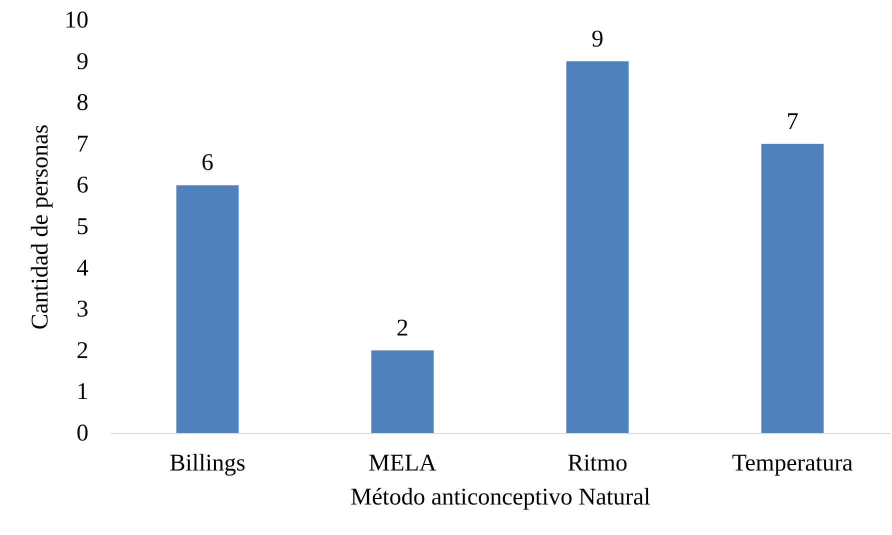 This screenshot has width=892, height=535. What do you see at coordinates (403, 463) in the screenshot?
I see `x-tick-label: MELA` at bounding box center [403, 463].